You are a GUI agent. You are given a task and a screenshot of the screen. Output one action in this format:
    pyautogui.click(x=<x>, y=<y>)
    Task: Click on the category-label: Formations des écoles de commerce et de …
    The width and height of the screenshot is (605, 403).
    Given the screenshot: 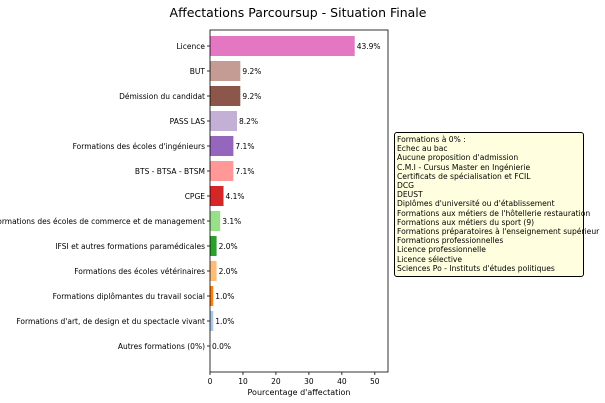 What is the action you would take?
    pyautogui.click(x=102, y=221)
    